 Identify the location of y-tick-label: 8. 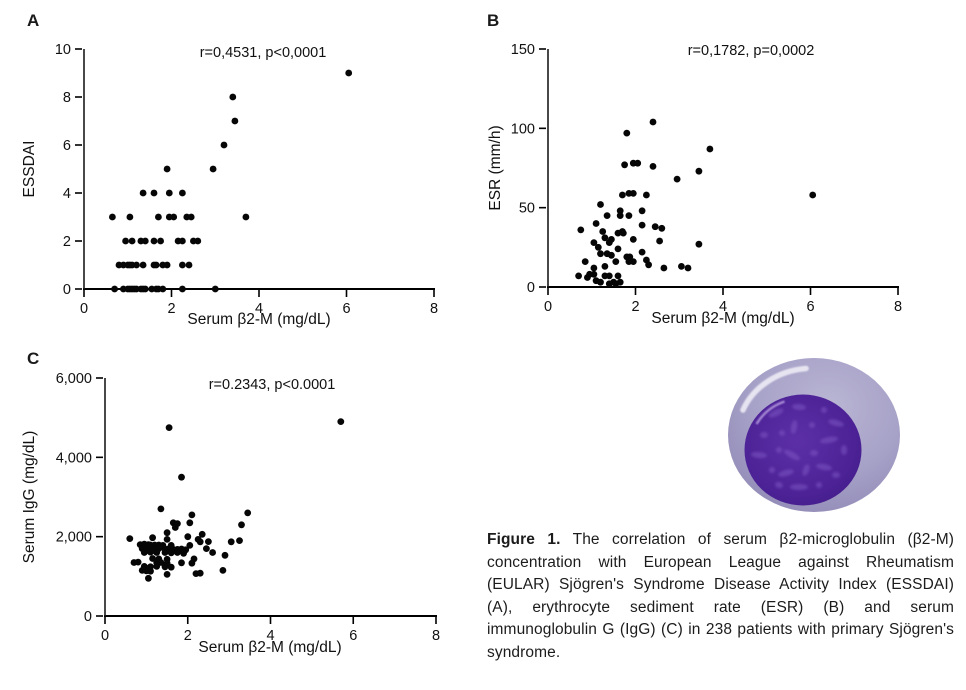
(67, 98).